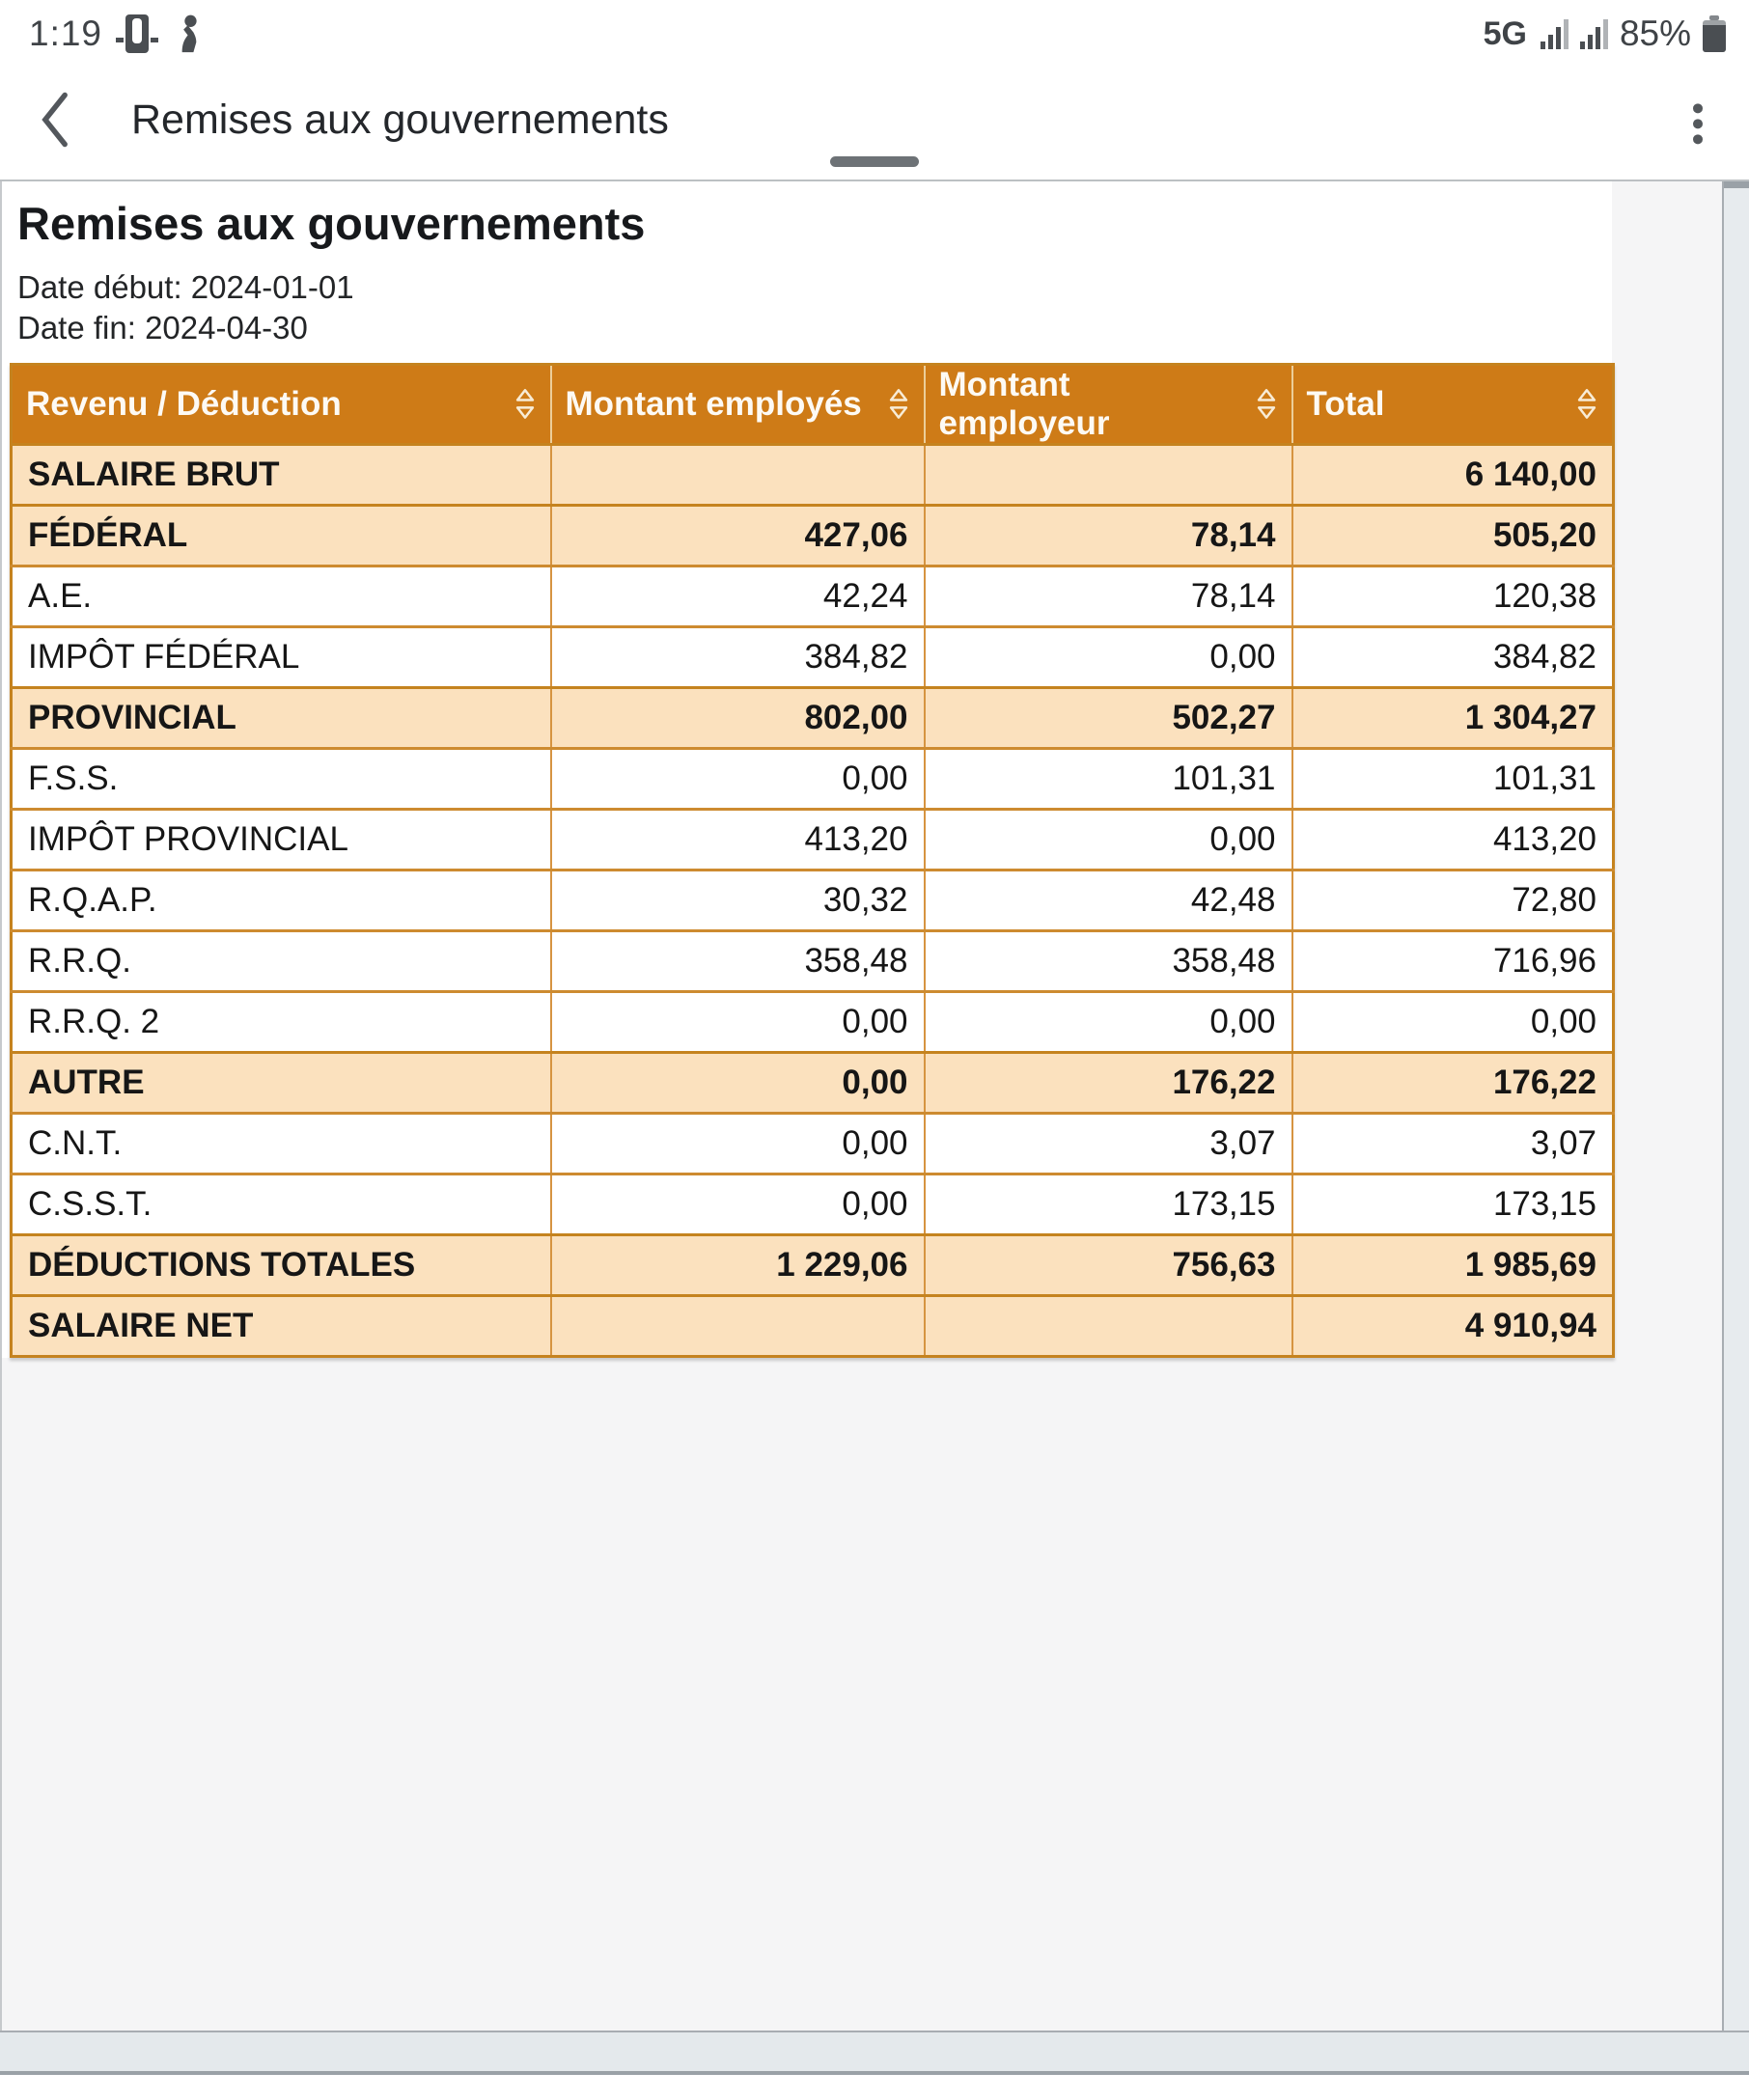  I want to click on employee-amount-cell: 802,00, so click(737, 718).